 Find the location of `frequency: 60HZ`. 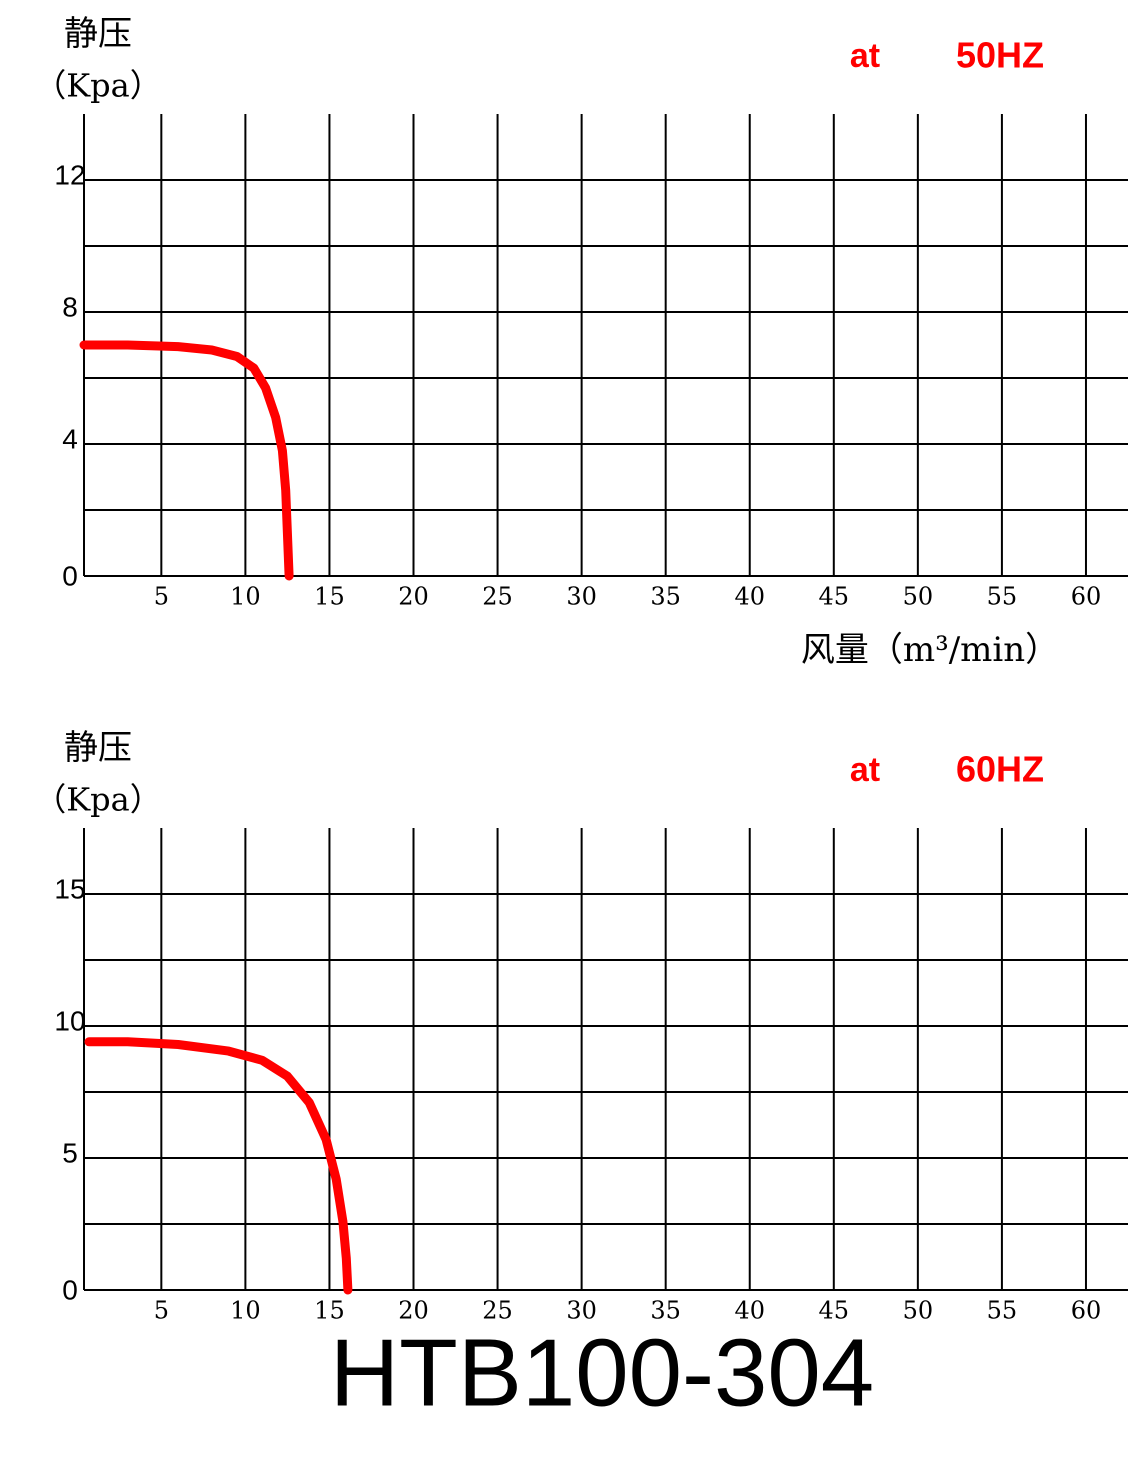

frequency: 60HZ is located at coordinates (1000, 769).